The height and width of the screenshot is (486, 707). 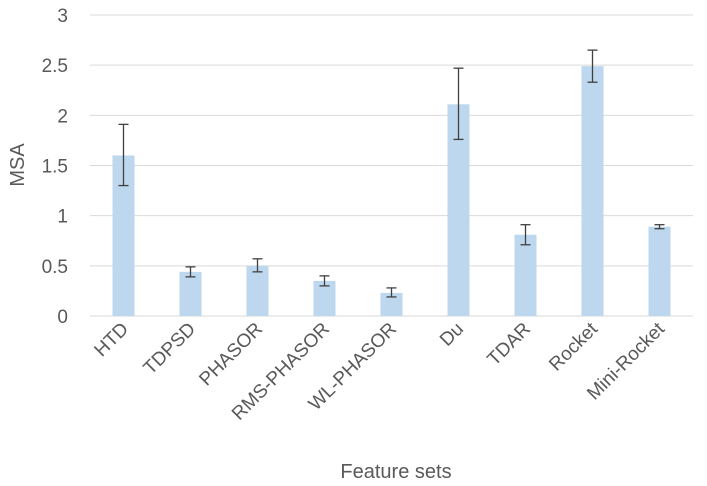 I want to click on bar-tdpsd, so click(x=190, y=293).